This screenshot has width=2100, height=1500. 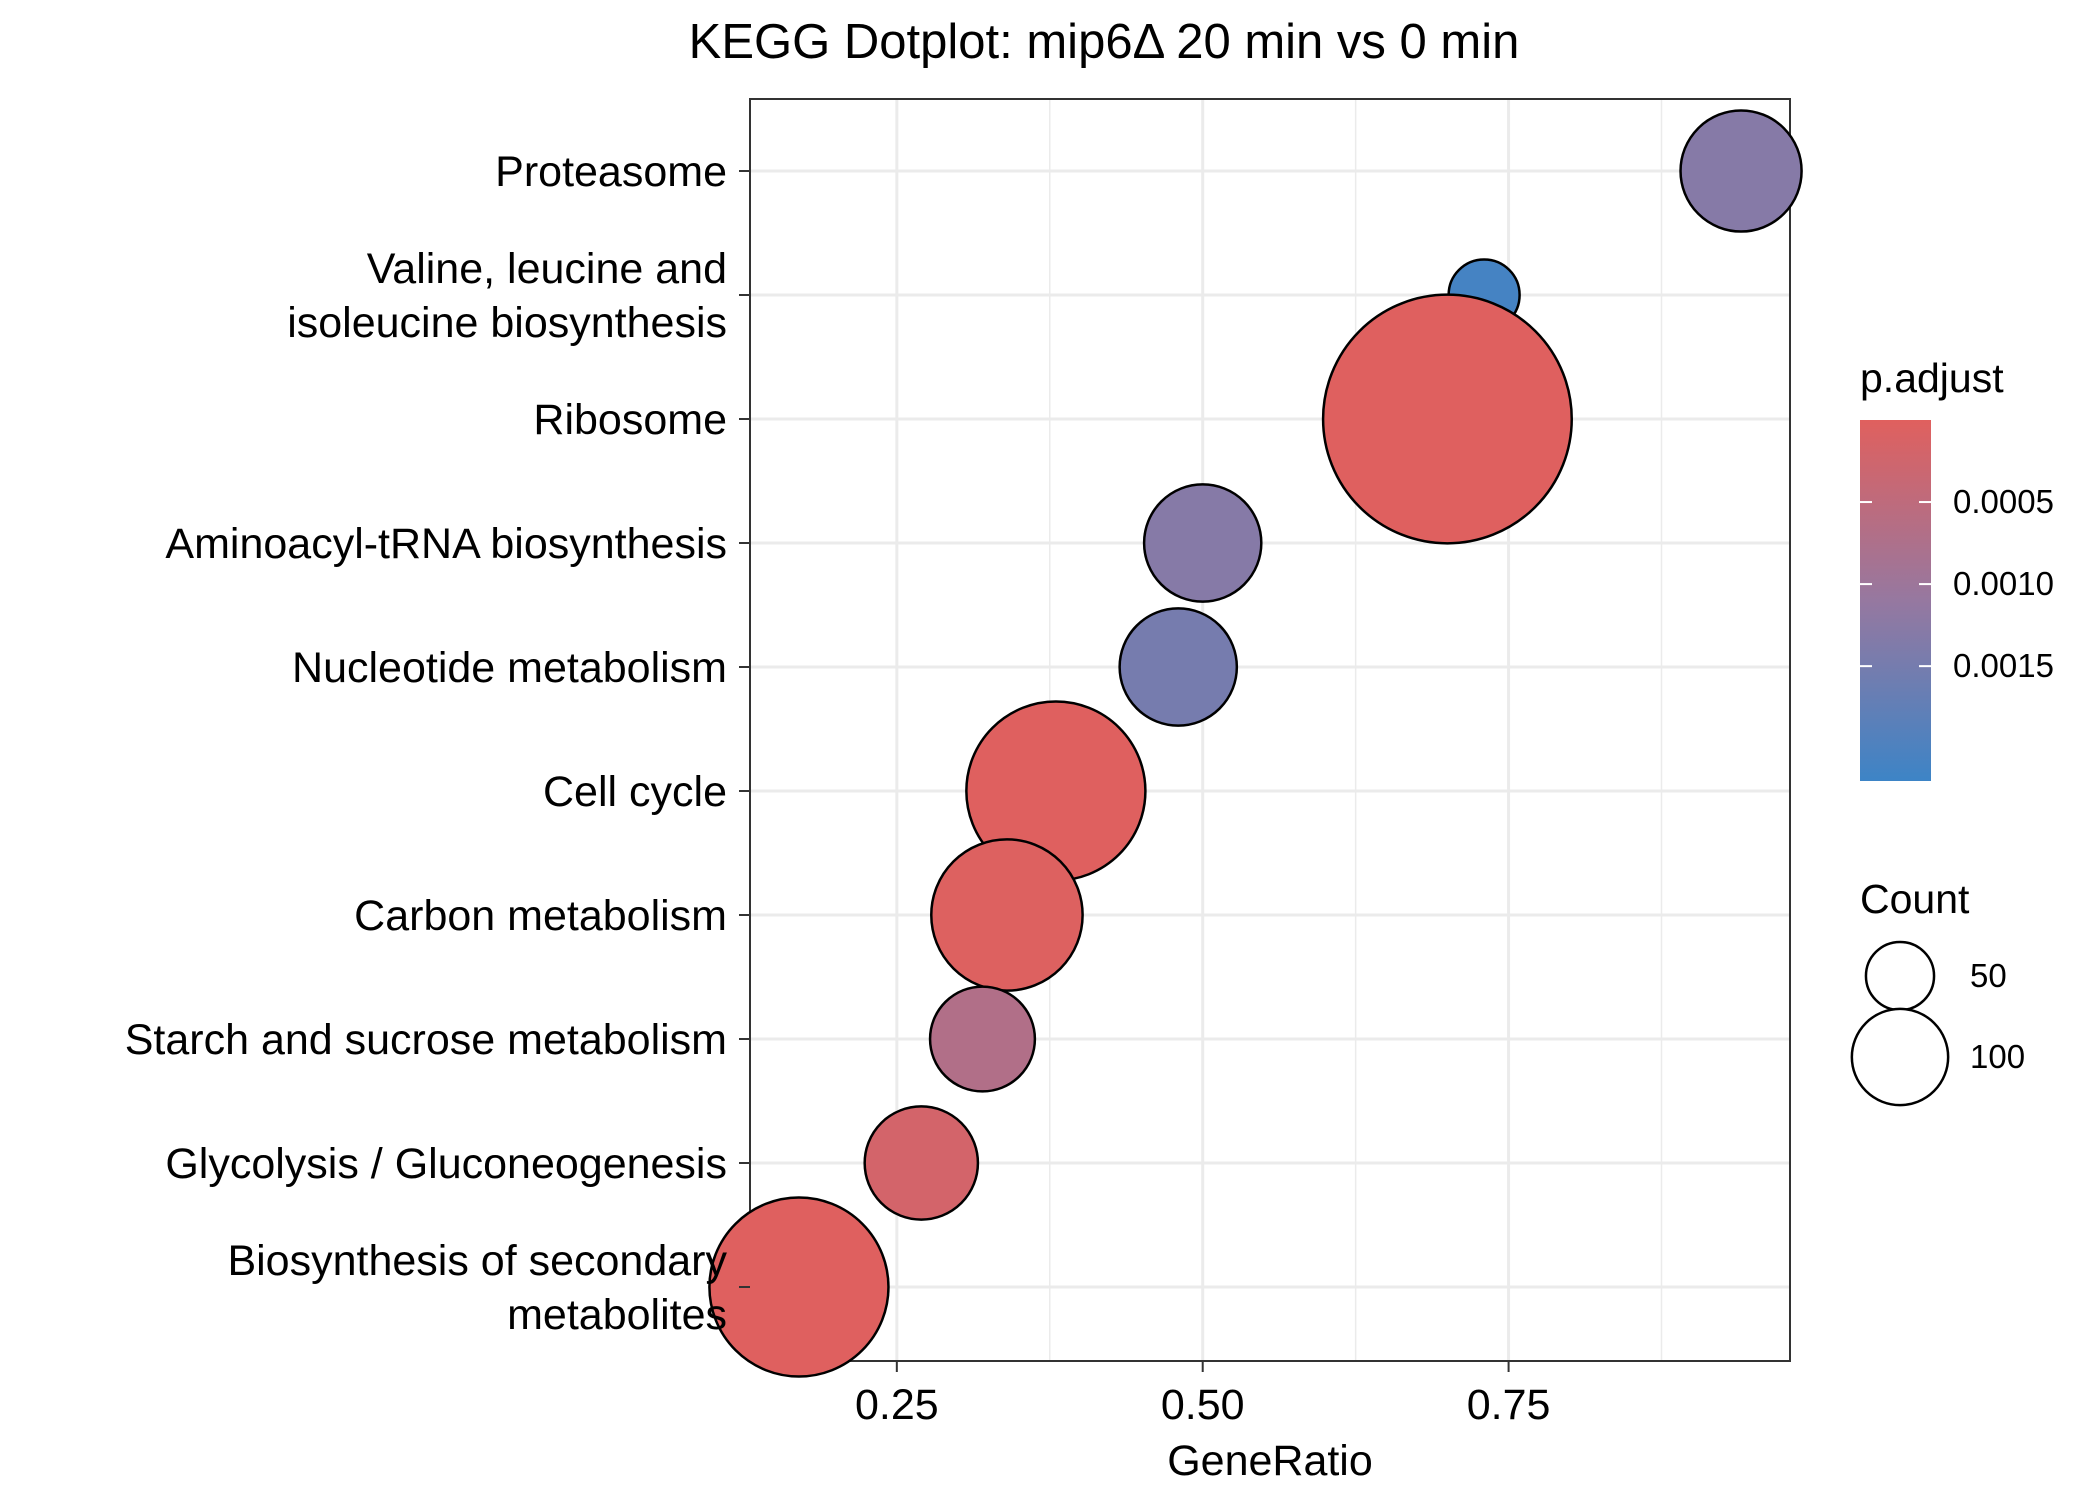 I want to click on x-tick-label: 0.25, so click(x=897, y=1405).